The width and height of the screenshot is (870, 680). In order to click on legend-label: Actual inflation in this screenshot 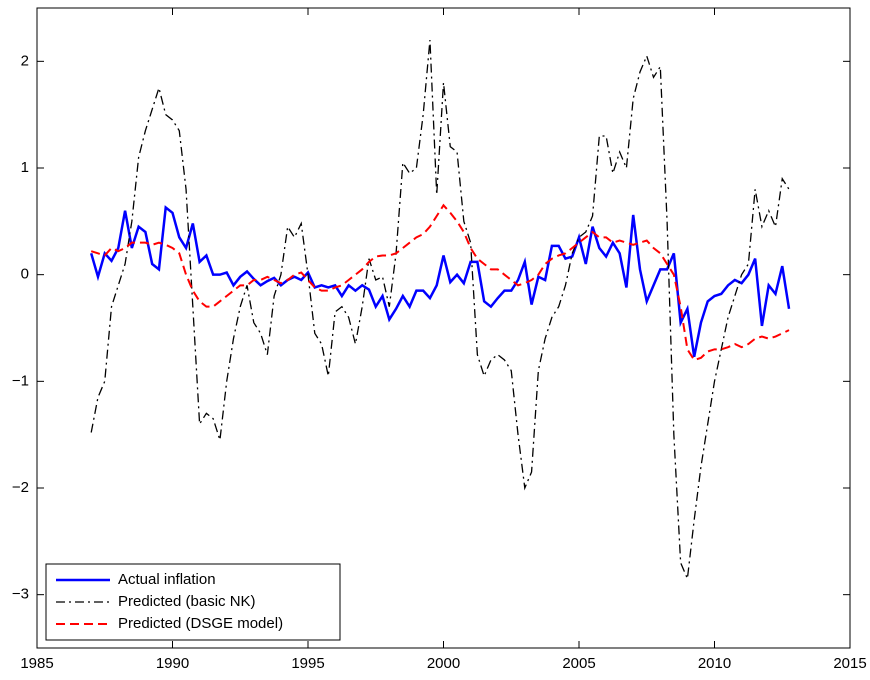, I will do `click(167, 579)`.